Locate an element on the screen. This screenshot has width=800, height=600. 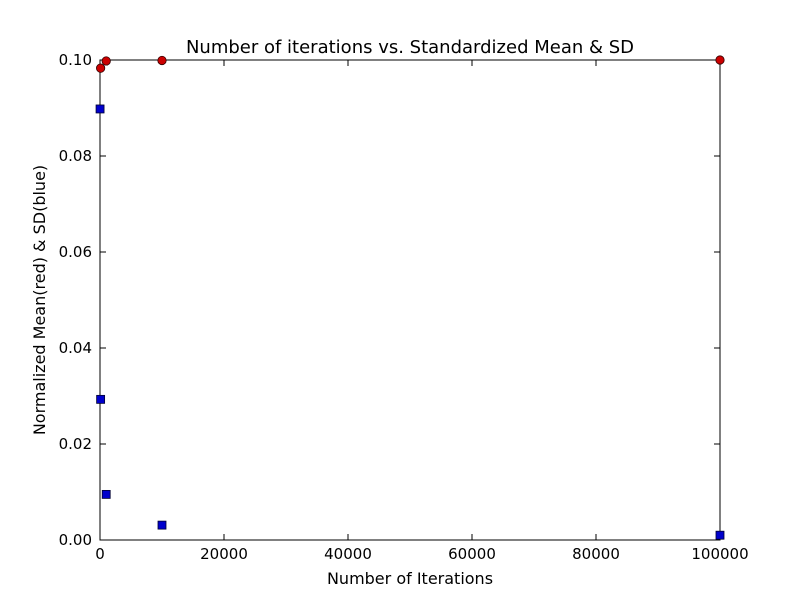
x-axis-label: Number of Iterations is located at coordinates (410, 578).